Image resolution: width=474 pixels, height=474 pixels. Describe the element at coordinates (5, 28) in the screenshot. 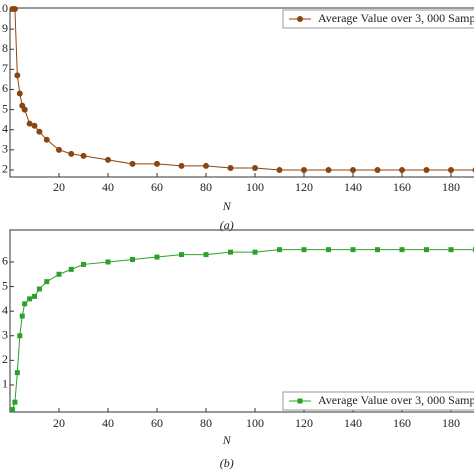

I see `y-tick-label: 9` at that location.